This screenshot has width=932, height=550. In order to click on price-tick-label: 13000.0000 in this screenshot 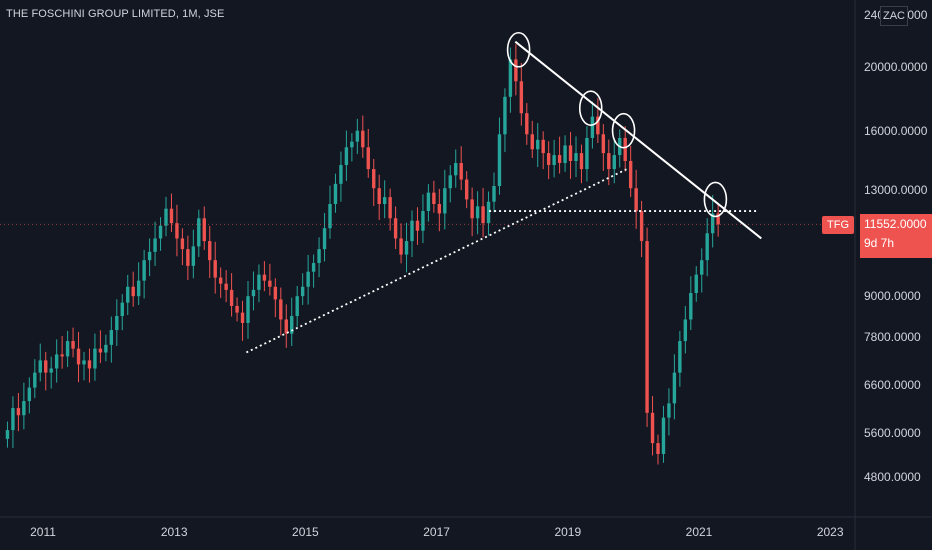, I will do `click(896, 190)`.